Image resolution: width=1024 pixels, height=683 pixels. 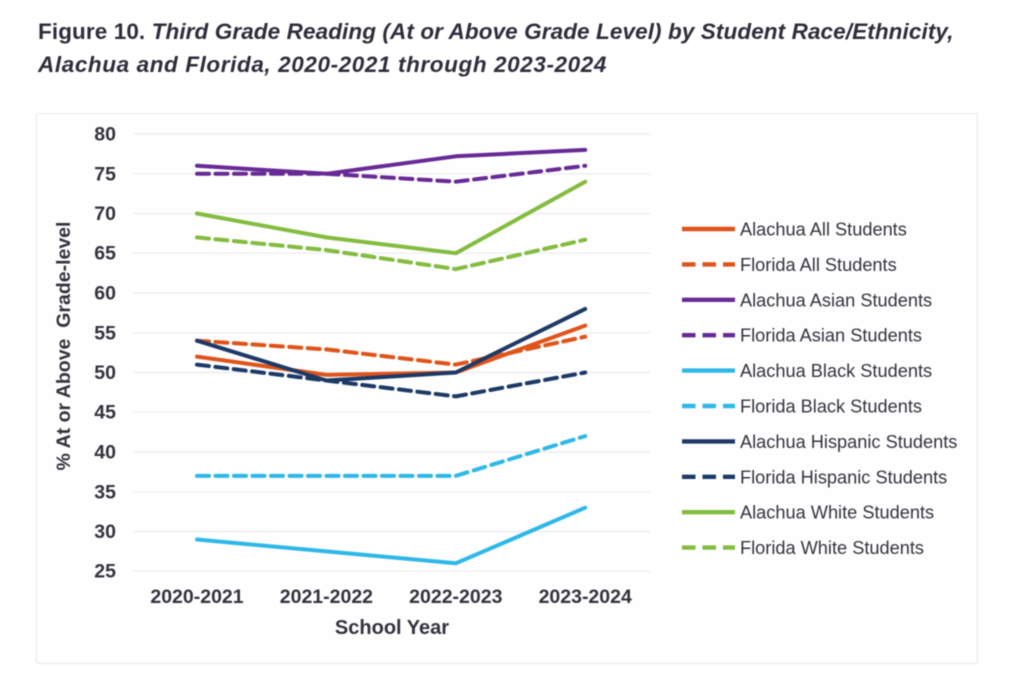 I want to click on svg-text: School Year, so click(x=392, y=628).